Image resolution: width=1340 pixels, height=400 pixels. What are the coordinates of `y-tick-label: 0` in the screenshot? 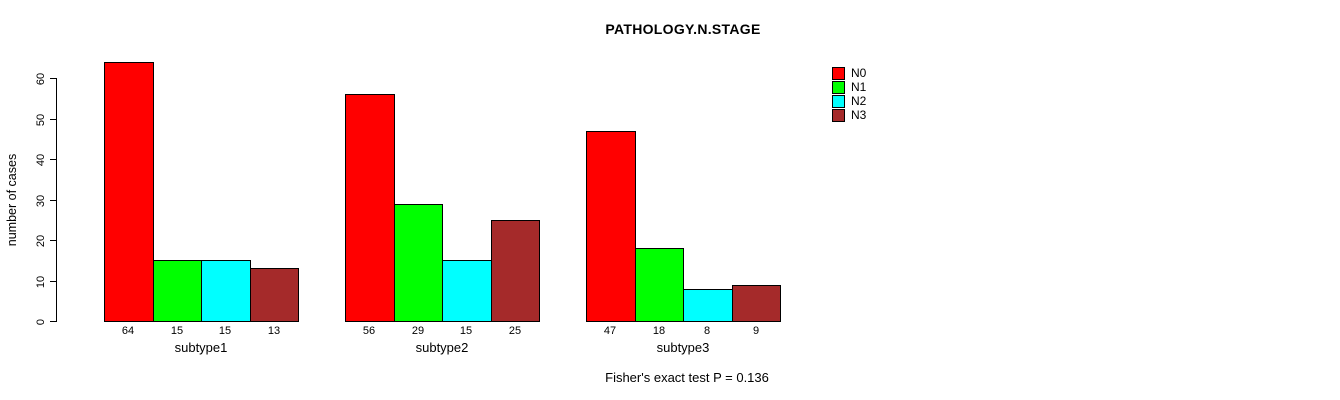 It's located at (41, 322).